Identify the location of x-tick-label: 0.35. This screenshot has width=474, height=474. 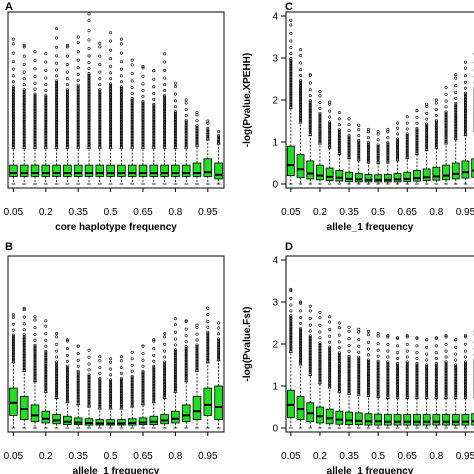
(349, 456).